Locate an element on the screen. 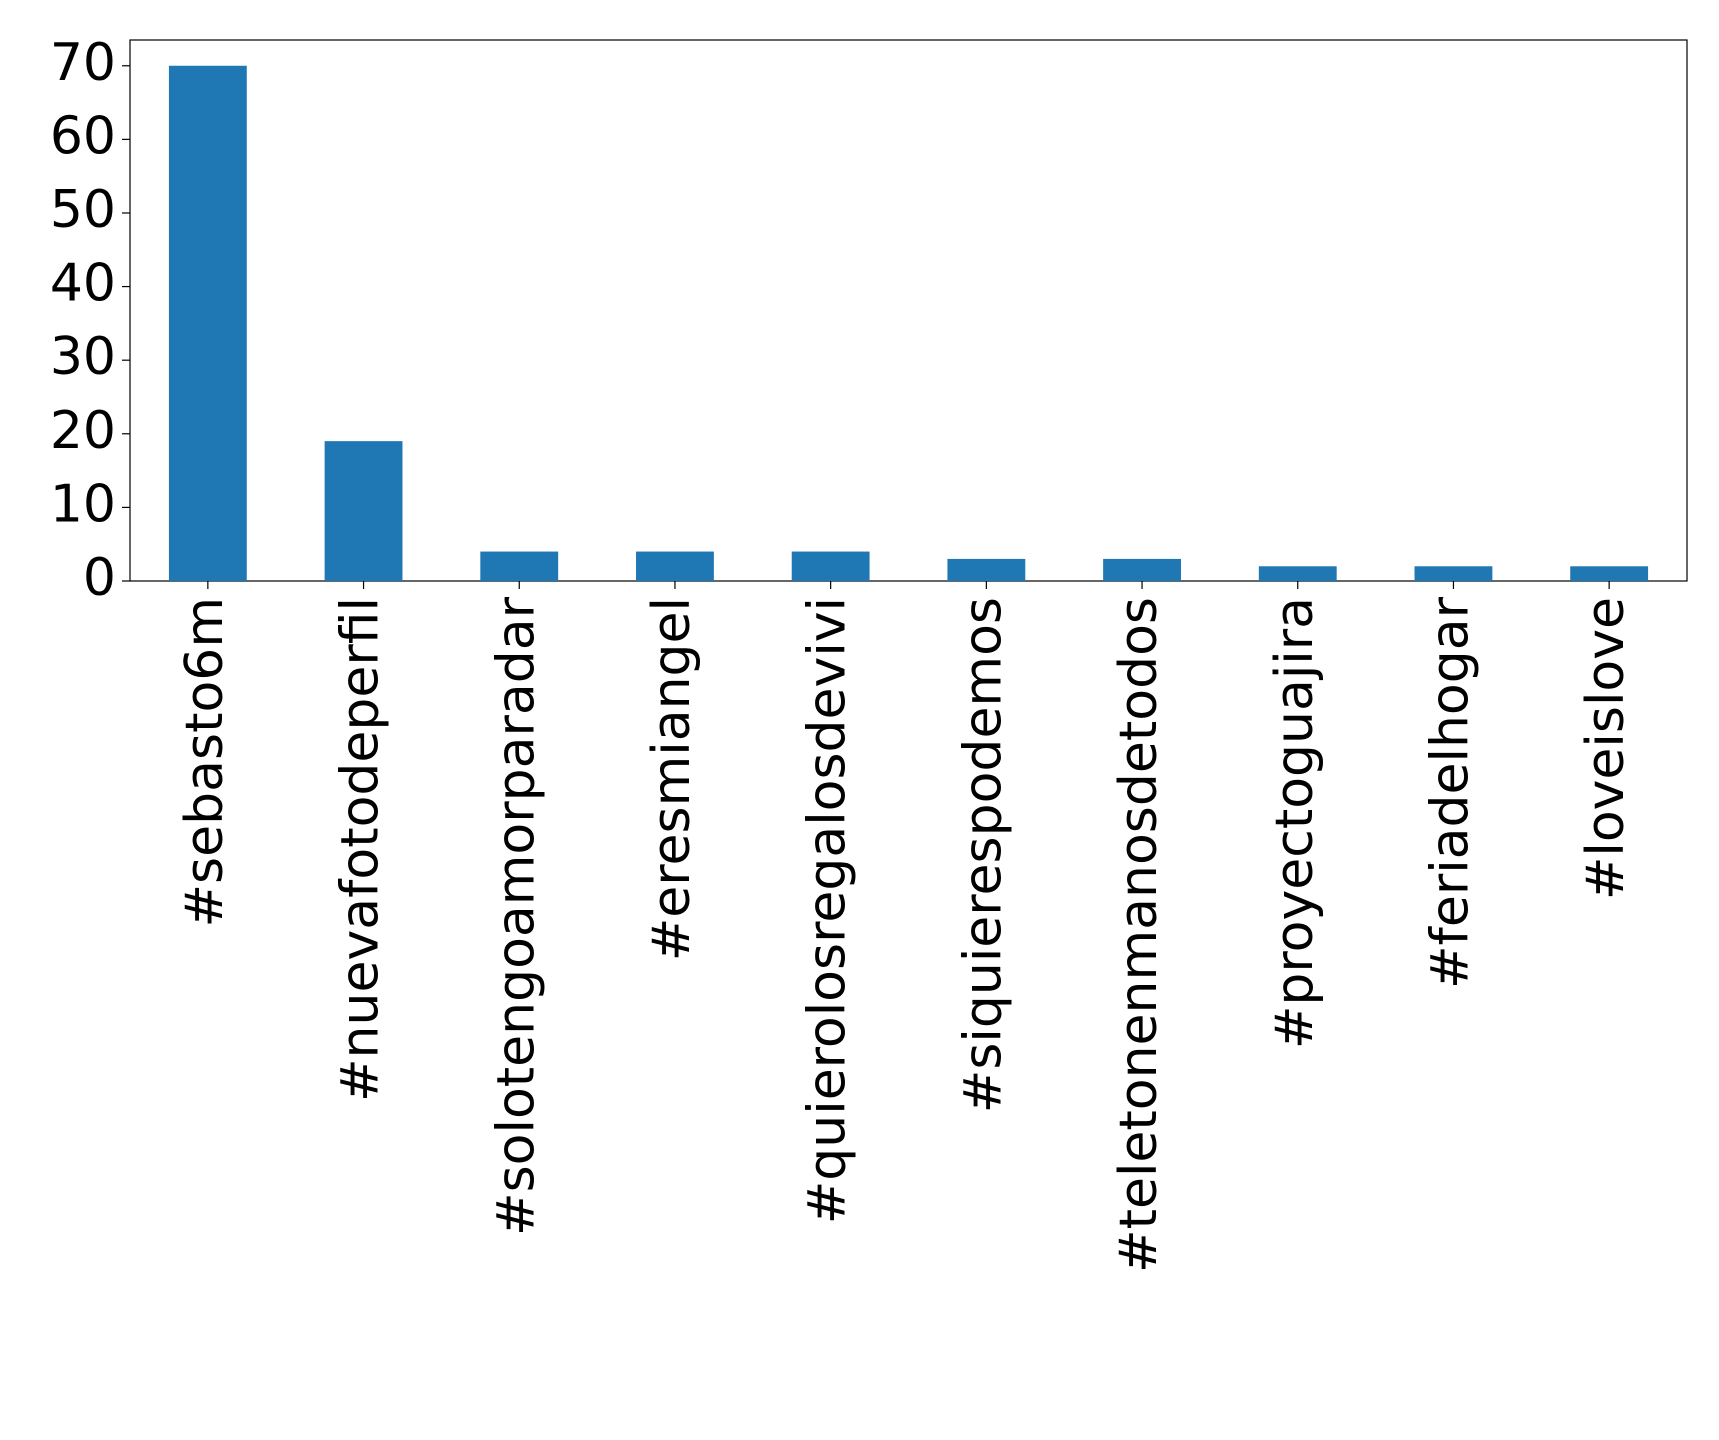  x-tick-label: #teletonenmanosdetodos is located at coordinates (1139, 935).